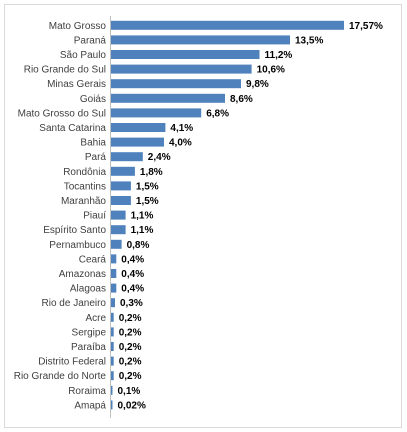 This screenshot has height=432, width=407. What do you see at coordinates (85, 186) in the screenshot?
I see `category-label: Tocantins` at bounding box center [85, 186].